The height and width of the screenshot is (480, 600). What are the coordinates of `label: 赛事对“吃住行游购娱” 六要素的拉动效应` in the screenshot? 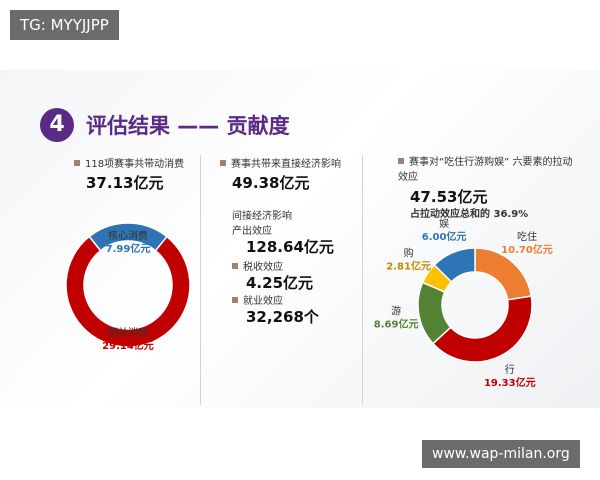 It's located at (488, 170).